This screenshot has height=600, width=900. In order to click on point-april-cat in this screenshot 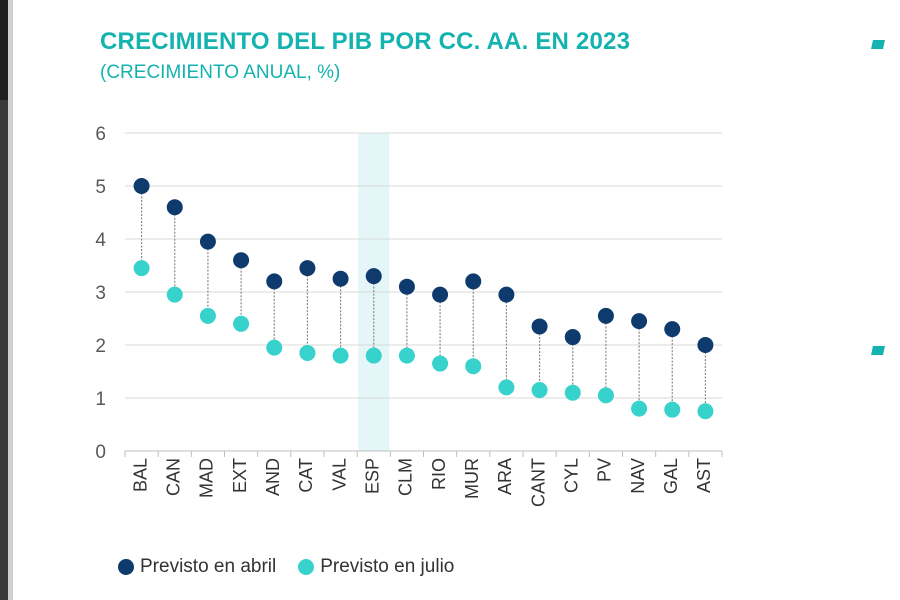, I will do `click(307, 268)`.